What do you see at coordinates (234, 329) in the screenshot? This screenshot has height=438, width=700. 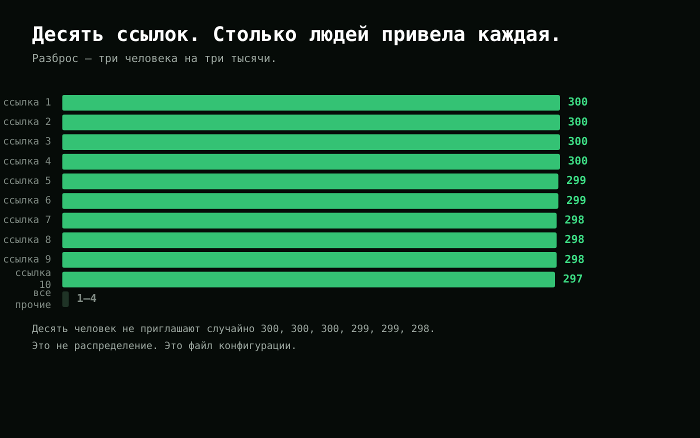 I see `text: Десять человек не приглашают случайно 300, 300, 300, 299, 299, 298.` at bounding box center [234, 329].